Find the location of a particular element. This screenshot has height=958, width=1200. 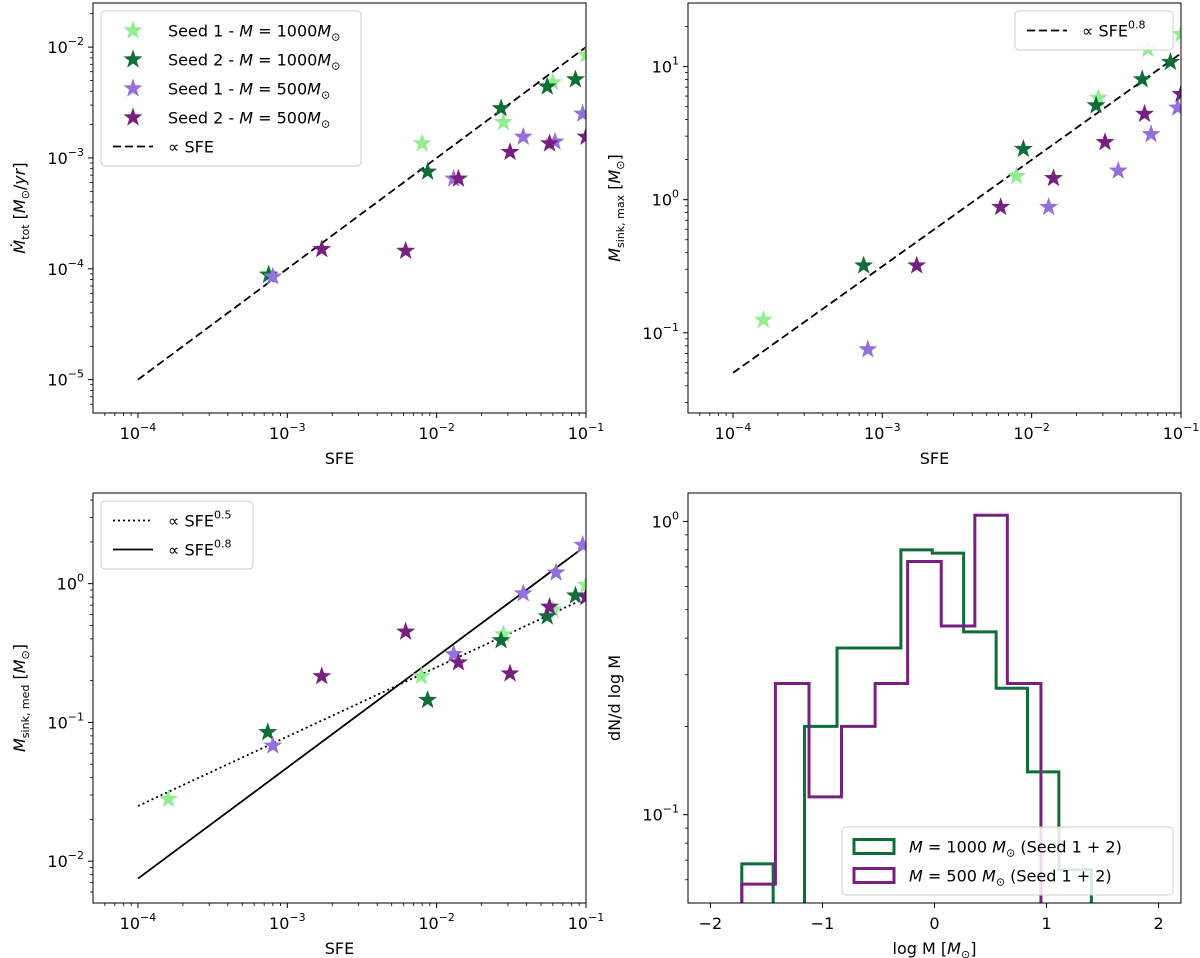

legend: ∝ SFE0.5 ∝ SFE0.8 is located at coordinates (177, 535).